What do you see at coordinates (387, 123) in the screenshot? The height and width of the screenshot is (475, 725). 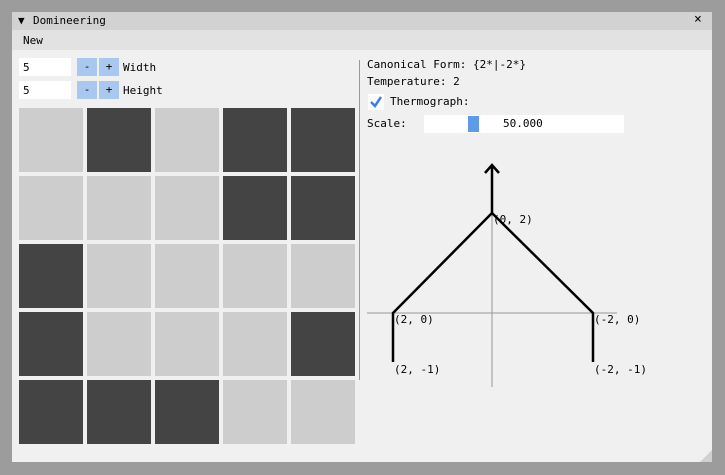 I see `scale-label: Scale:` at bounding box center [387, 123].